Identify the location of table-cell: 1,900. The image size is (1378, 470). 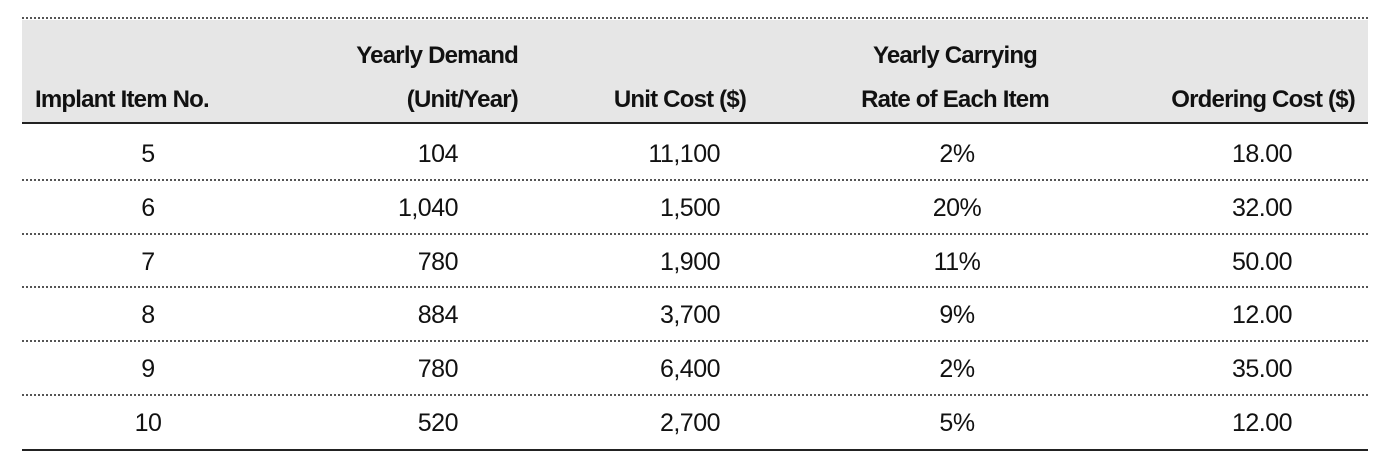
(690, 261).